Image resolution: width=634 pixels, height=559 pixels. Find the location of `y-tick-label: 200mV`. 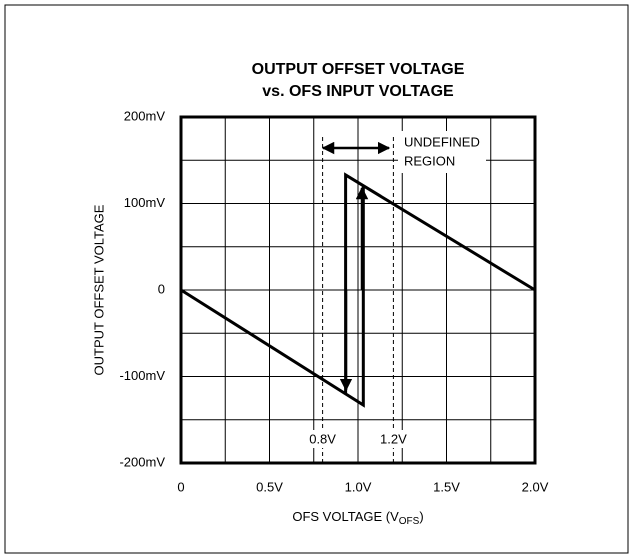

y-tick-label: 200mV is located at coordinates (145, 115).